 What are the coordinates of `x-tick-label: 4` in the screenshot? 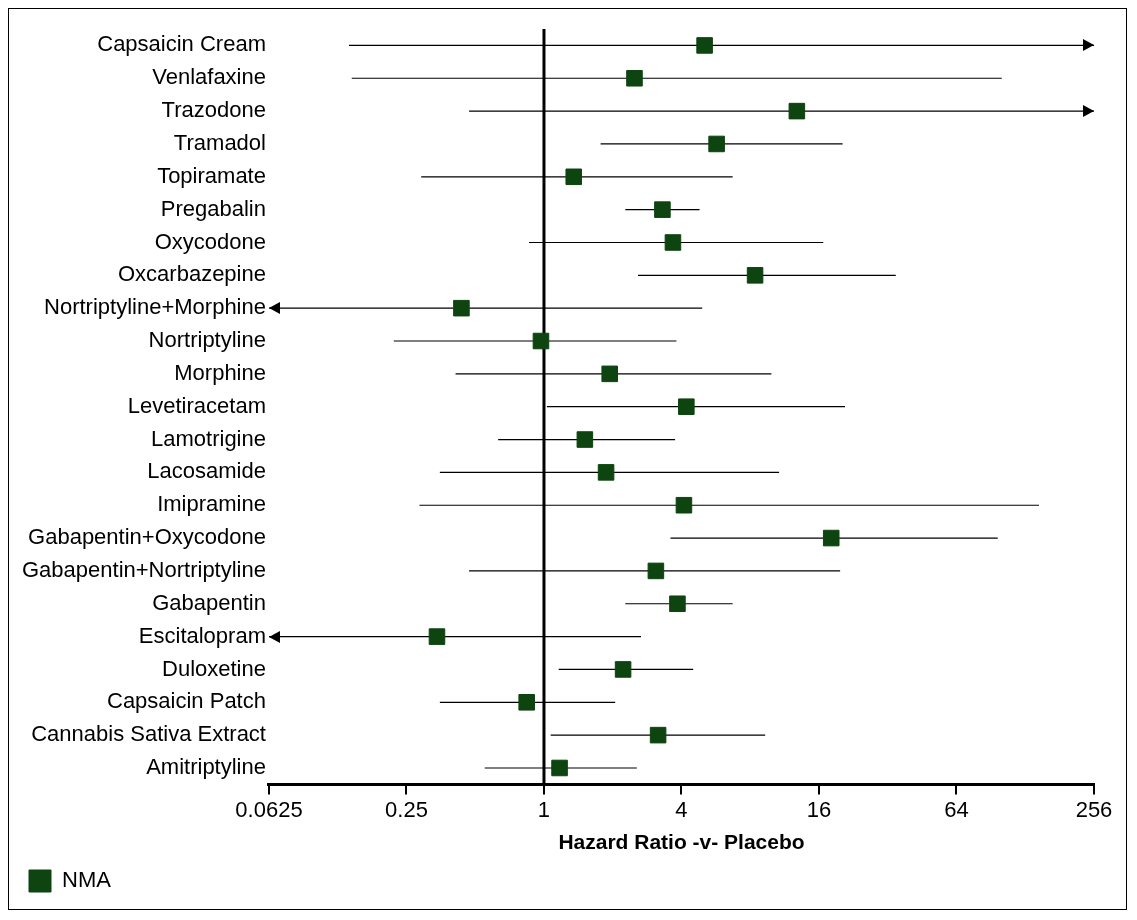 It's located at (681, 809).